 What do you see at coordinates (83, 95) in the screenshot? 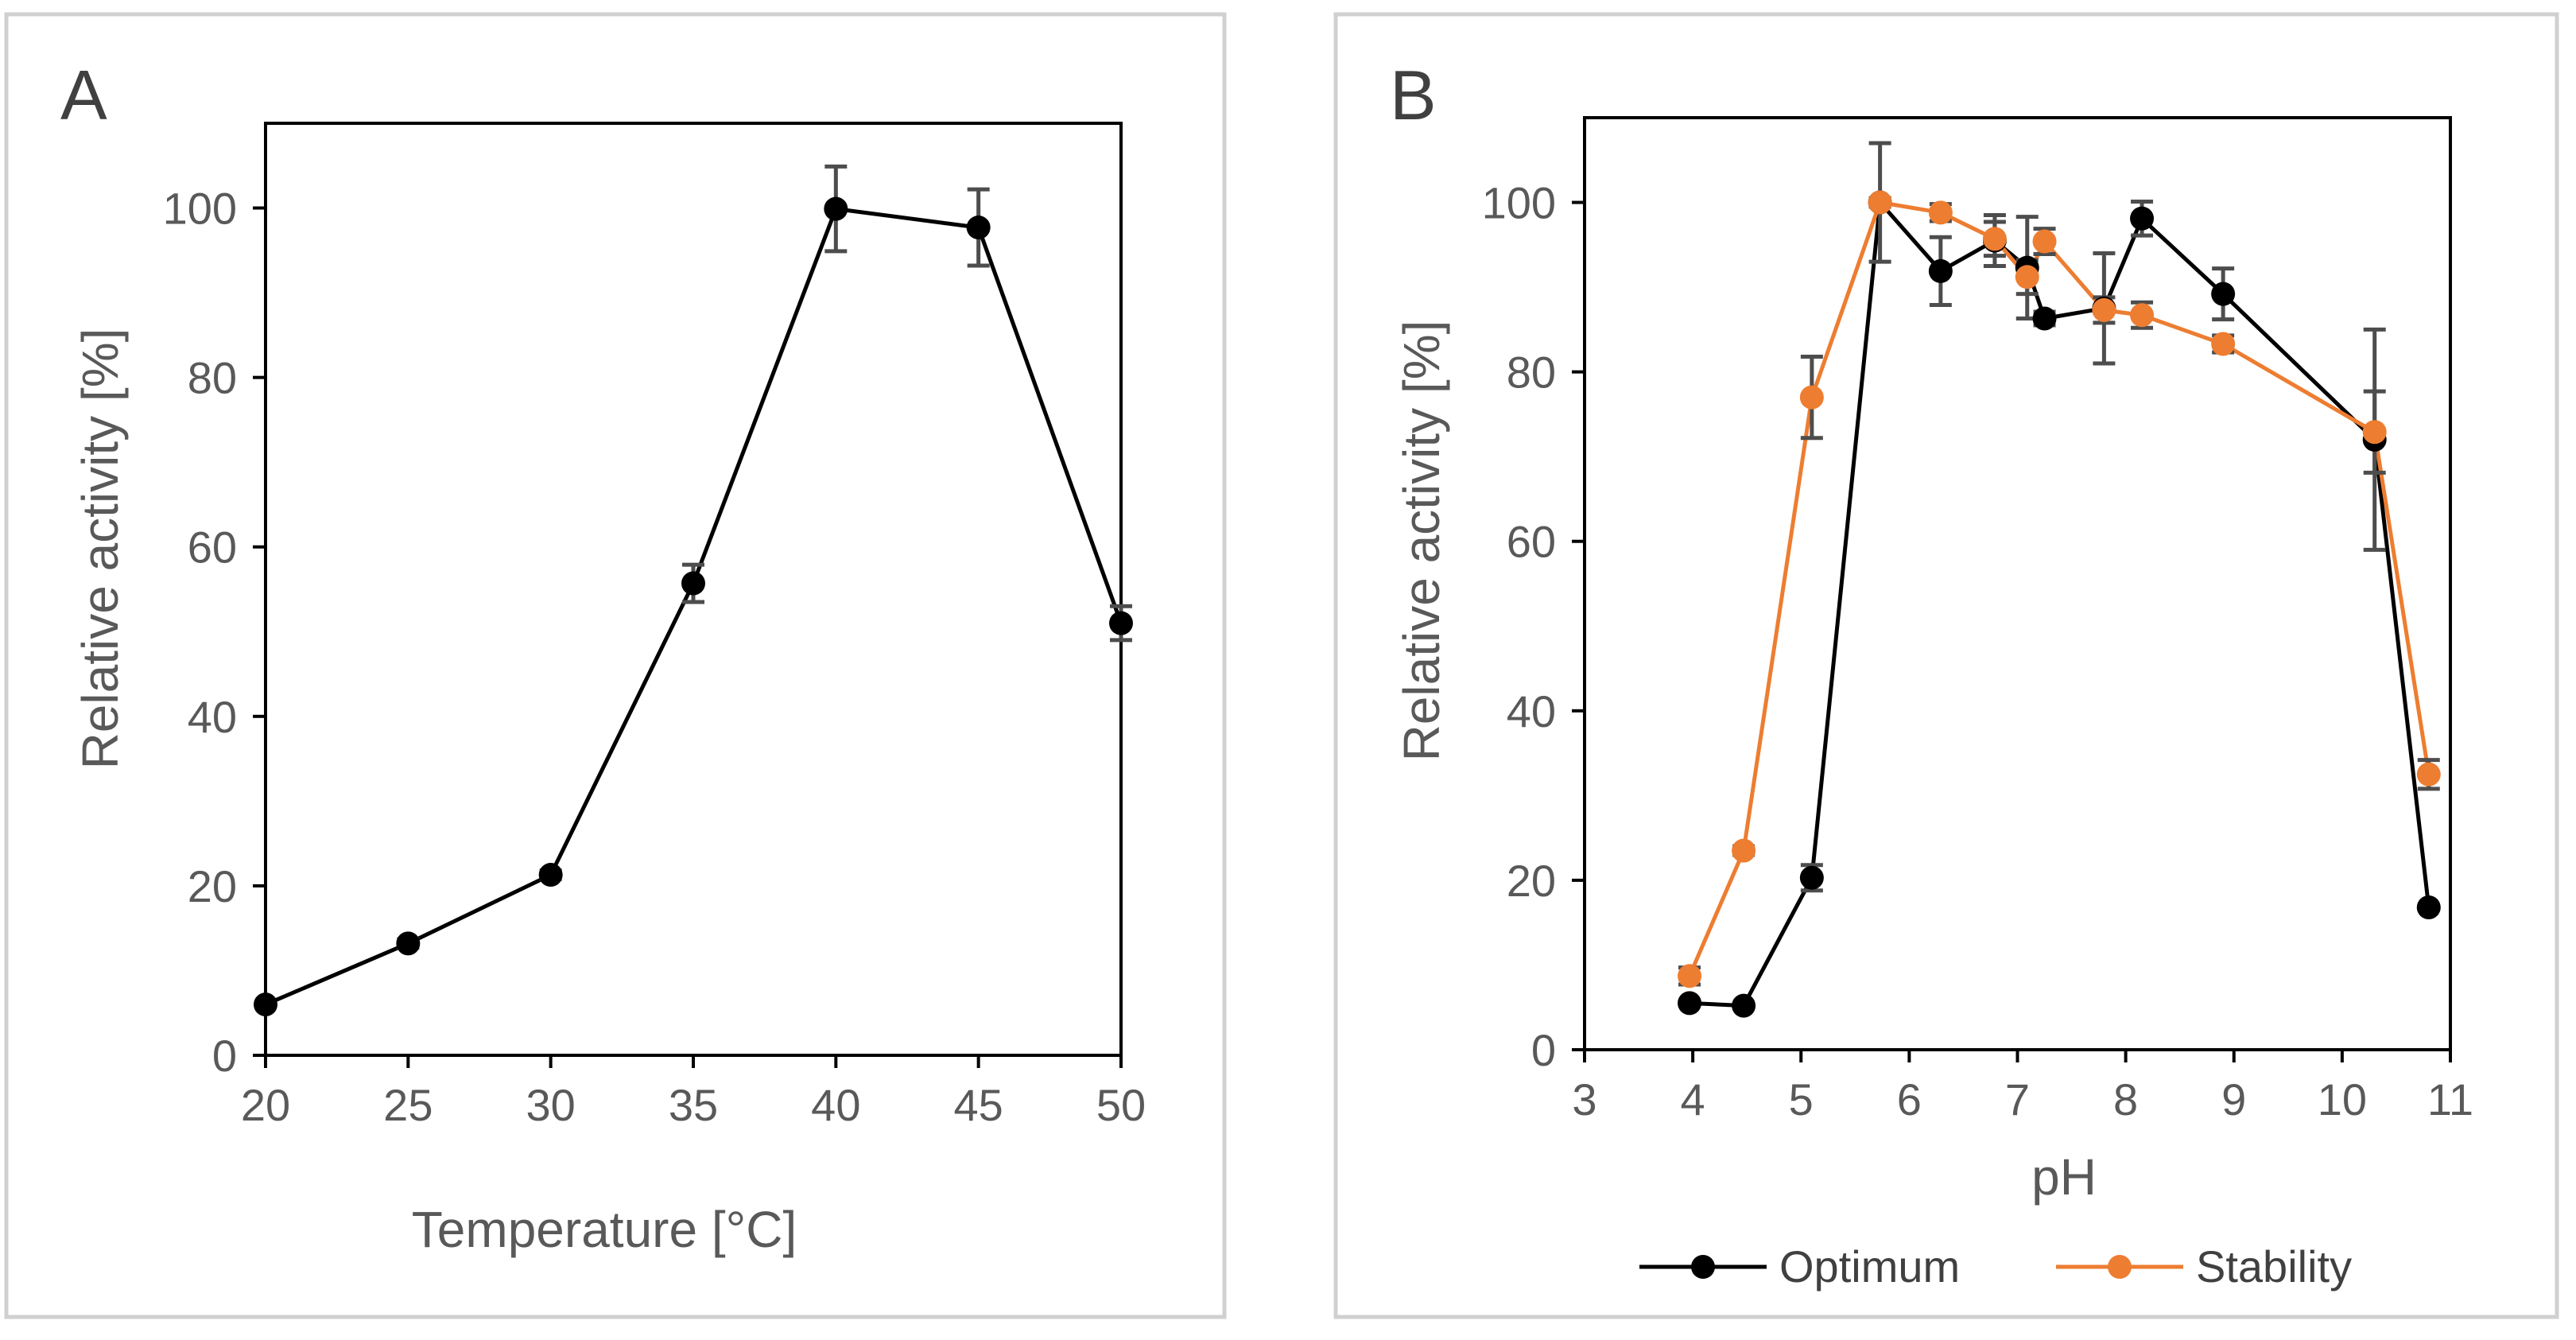
I see `panel-a-letter: A` at bounding box center [83, 95].